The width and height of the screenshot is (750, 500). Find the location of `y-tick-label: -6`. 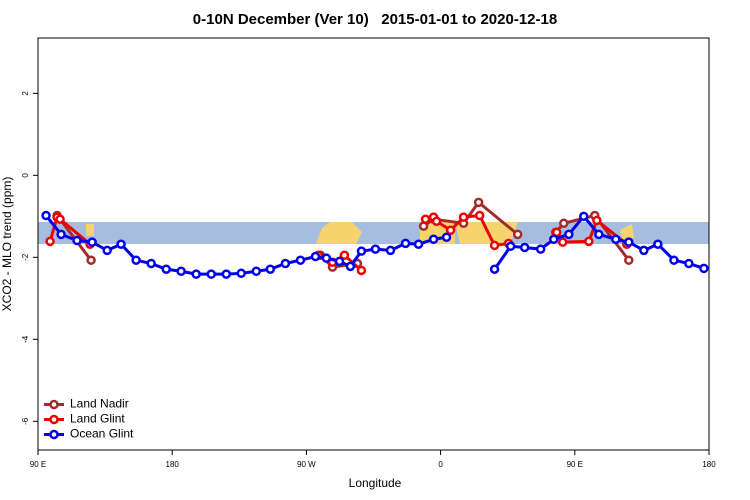

y-tick-label: -6 is located at coordinates (25, 421).